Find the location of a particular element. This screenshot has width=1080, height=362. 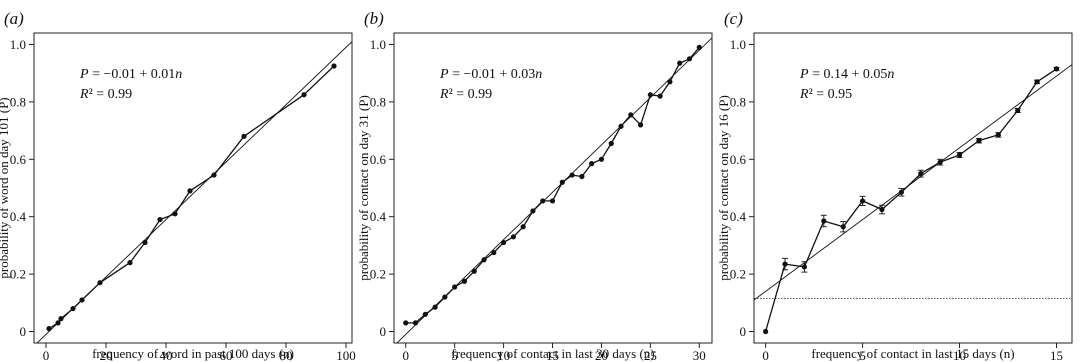

r-squared: R² = 0.95 is located at coordinates (825, 94).